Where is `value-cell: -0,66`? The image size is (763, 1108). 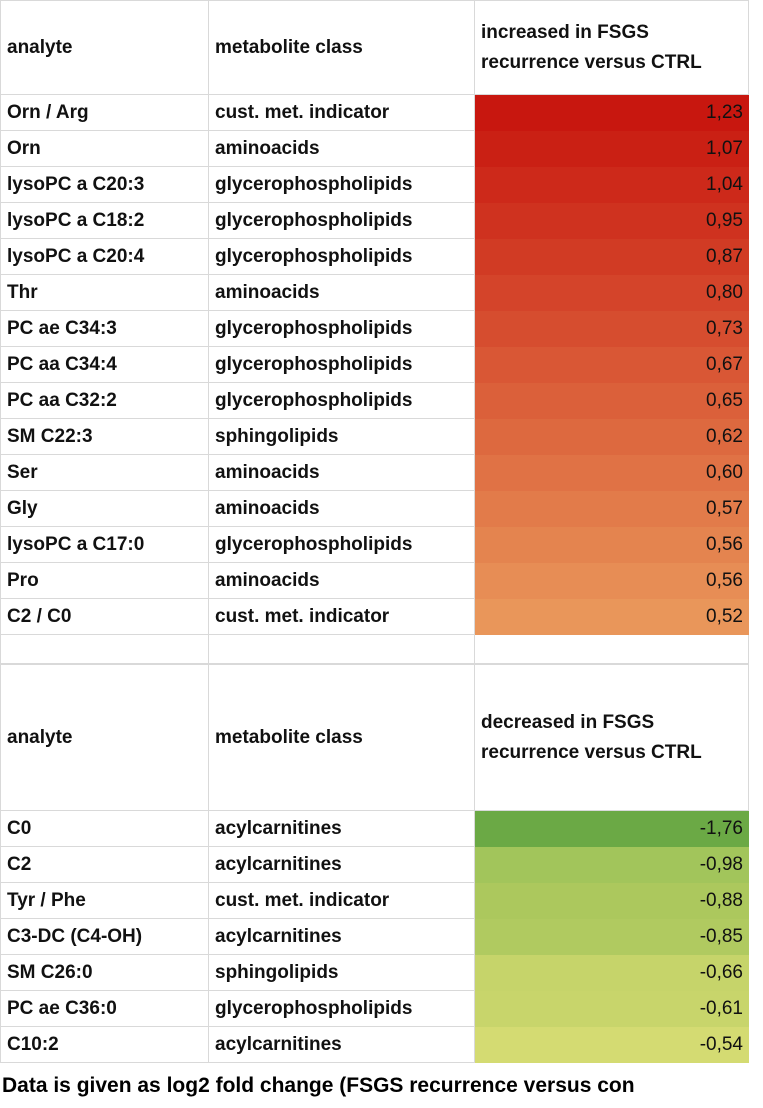
value-cell: -0,66 is located at coordinates (611, 972).